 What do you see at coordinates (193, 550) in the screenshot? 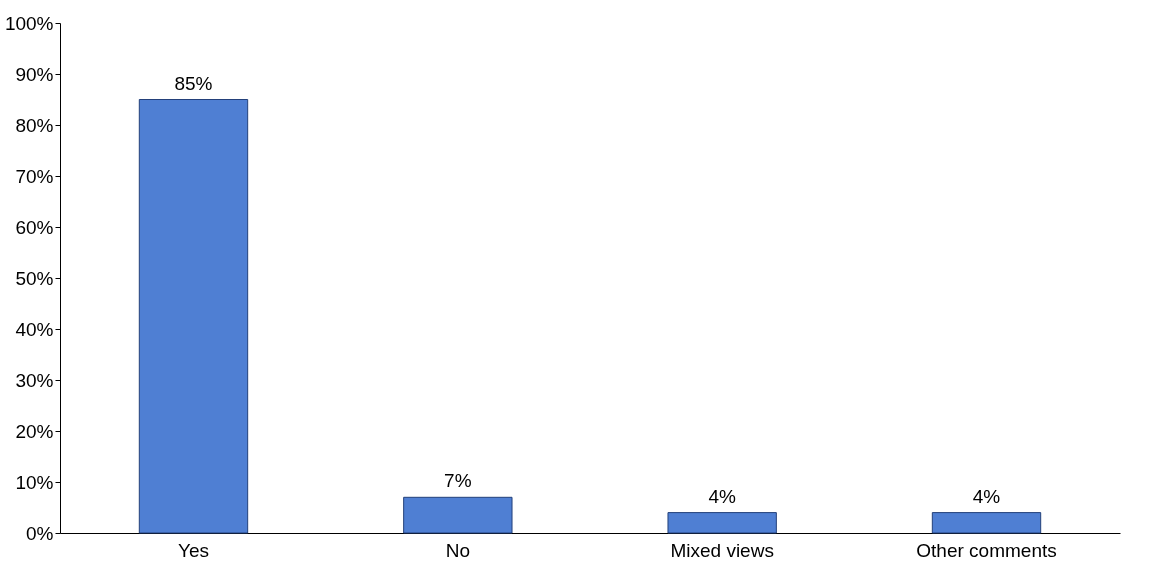
I see `x-tick-label: Yes` at bounding box center [193, 550].